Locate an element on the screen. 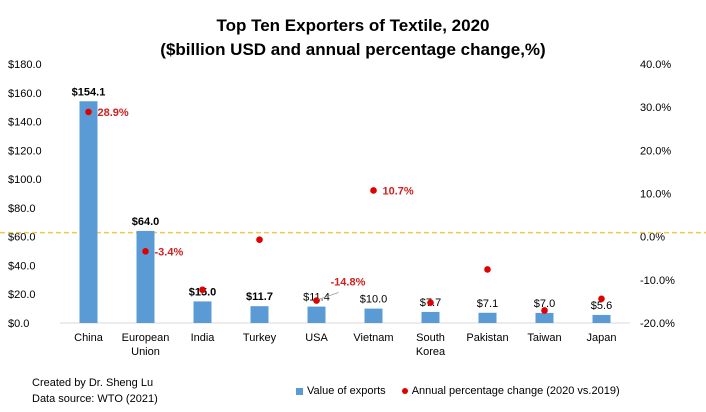 The height and width of the screenshot is (412, 706). bar-value-label: $7.0 is located at coordinates (544, 304).